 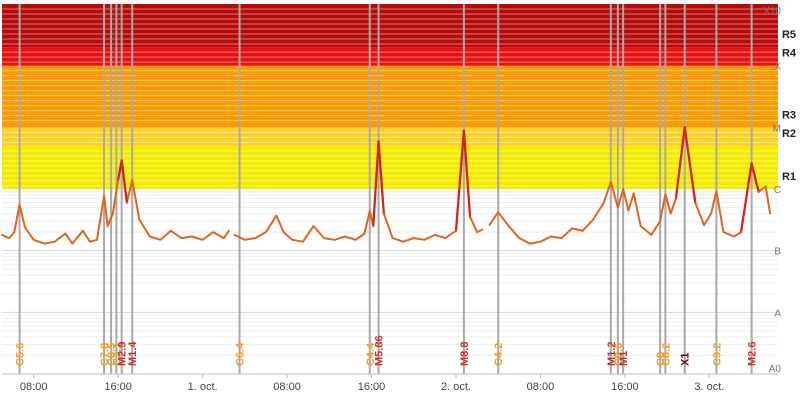 What do you see at coordinates (666, 354) in the screenshot?
I see `flare-label-15: C8.2` at bounding box center [666, 354].